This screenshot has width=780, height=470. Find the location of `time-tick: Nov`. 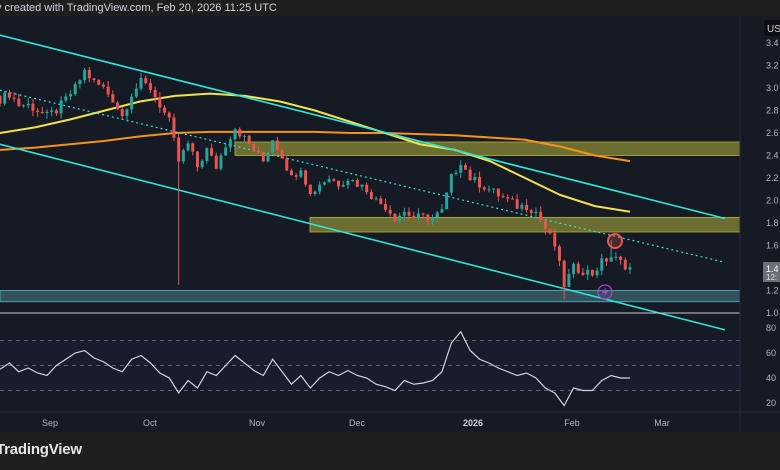

time-tick: Nov is located at coordinates (257, 423).